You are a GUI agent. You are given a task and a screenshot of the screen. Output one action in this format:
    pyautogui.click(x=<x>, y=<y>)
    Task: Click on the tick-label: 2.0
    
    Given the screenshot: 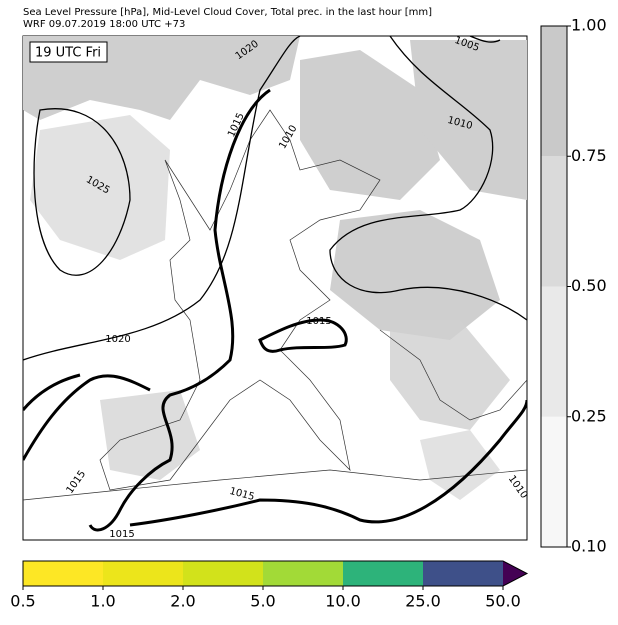 What is the action you would take?
    pyautogui.click(x=182, y=601)
    